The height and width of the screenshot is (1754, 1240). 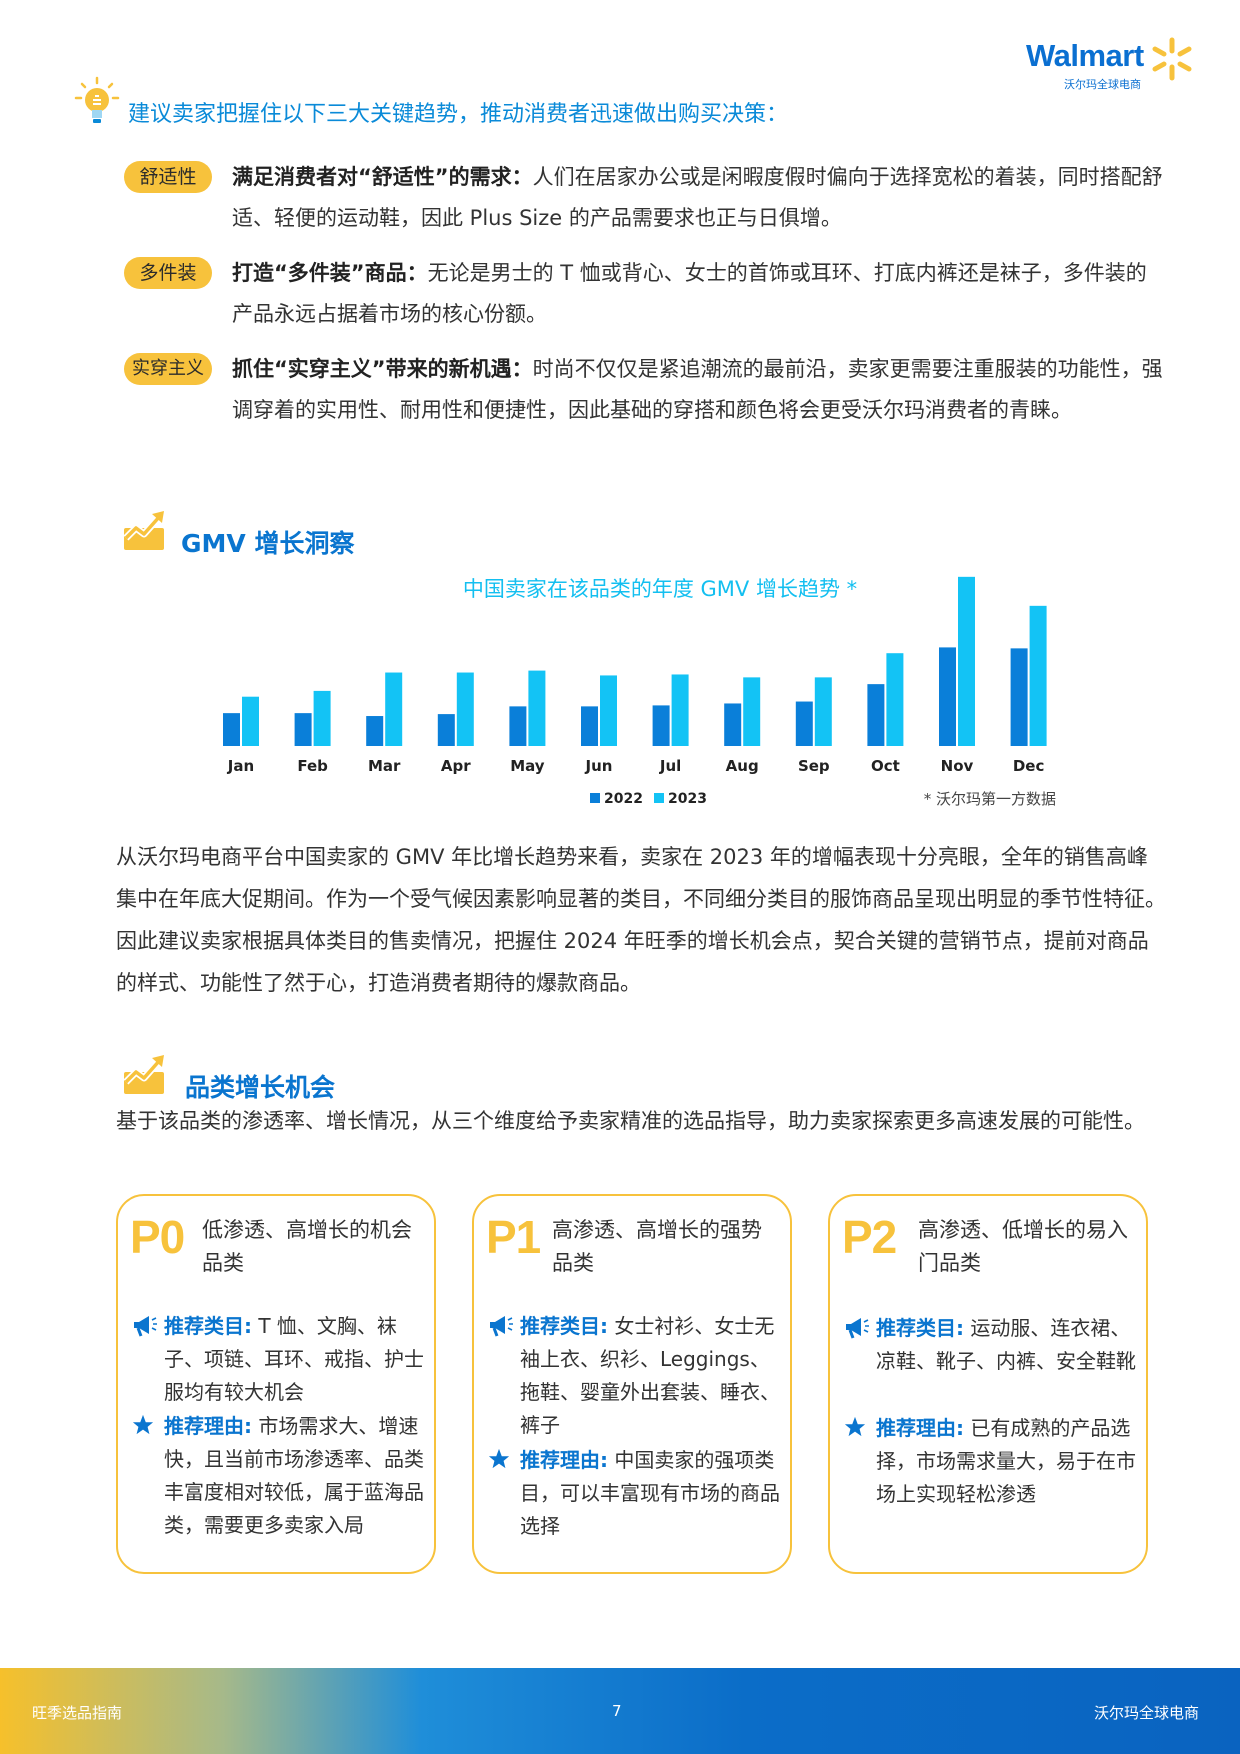 What do you see at coordinates (589, 726) in the screenshot?
I see `bar-2022-jun` at bounding box center [589, 726].